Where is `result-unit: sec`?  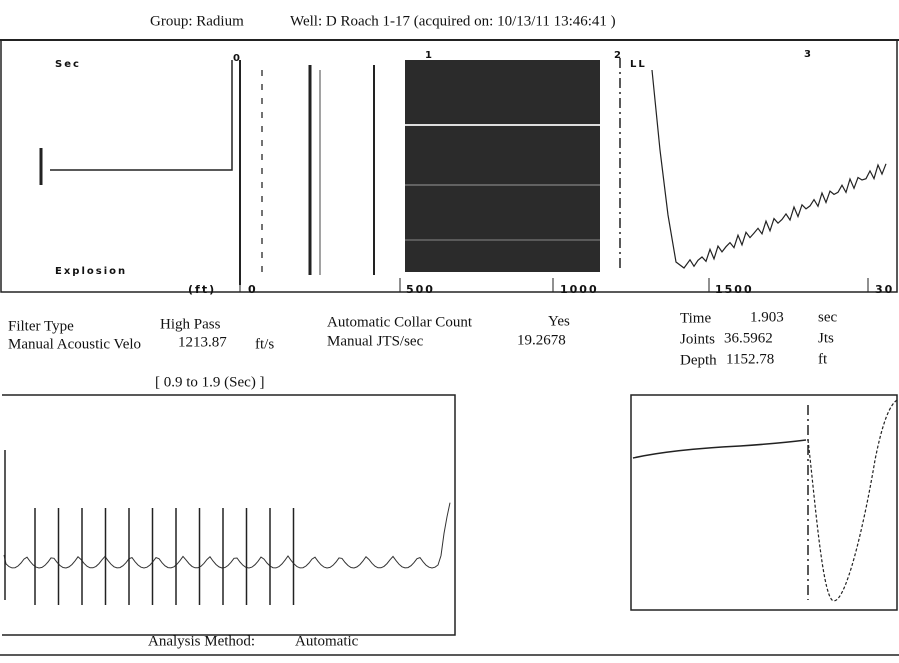 result-unit: sec is located at coordinates (827, 317).